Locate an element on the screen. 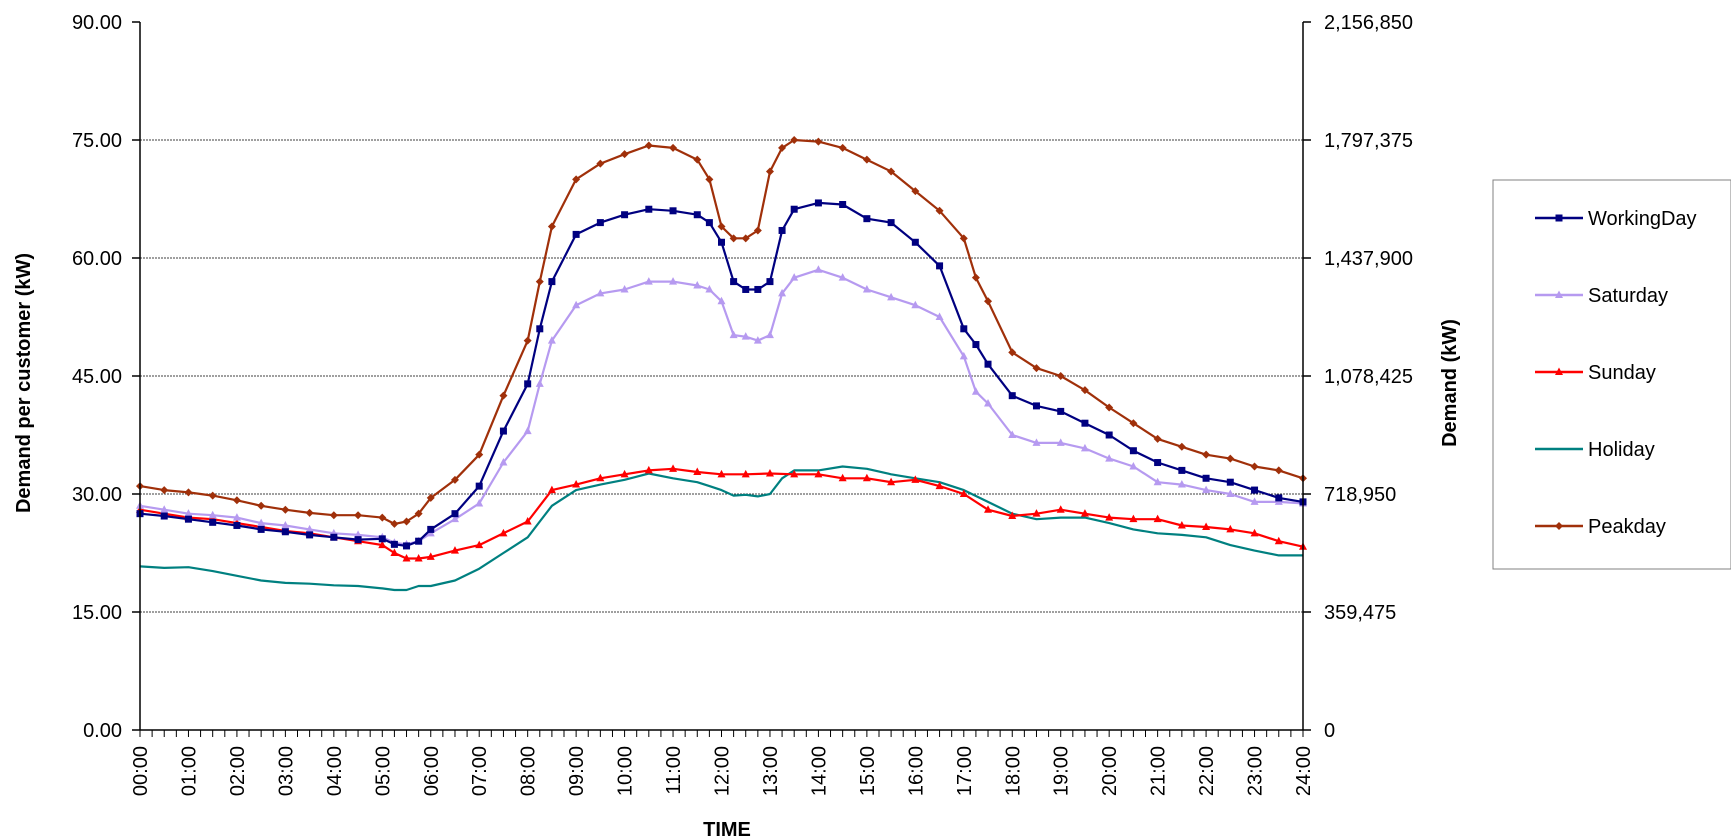 The width and height of the screenshot is (1731, 840). y2-tick-label: 1,797,375 is located at coordinates (1368, 141).